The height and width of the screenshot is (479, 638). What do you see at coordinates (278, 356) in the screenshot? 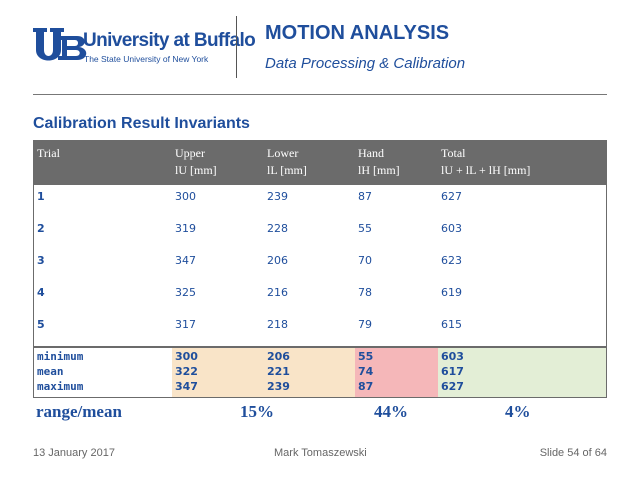
I see `stat-lower-min: 206` at bounding box center [278, 356].